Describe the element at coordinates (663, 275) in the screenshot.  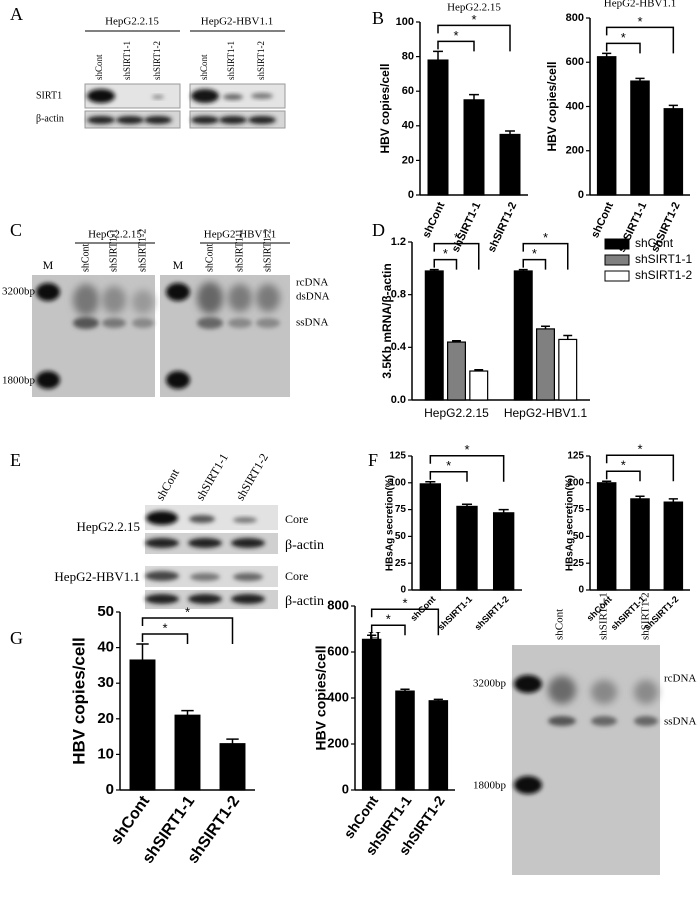
I see `legend-label: shSIRT1-2` at that location.